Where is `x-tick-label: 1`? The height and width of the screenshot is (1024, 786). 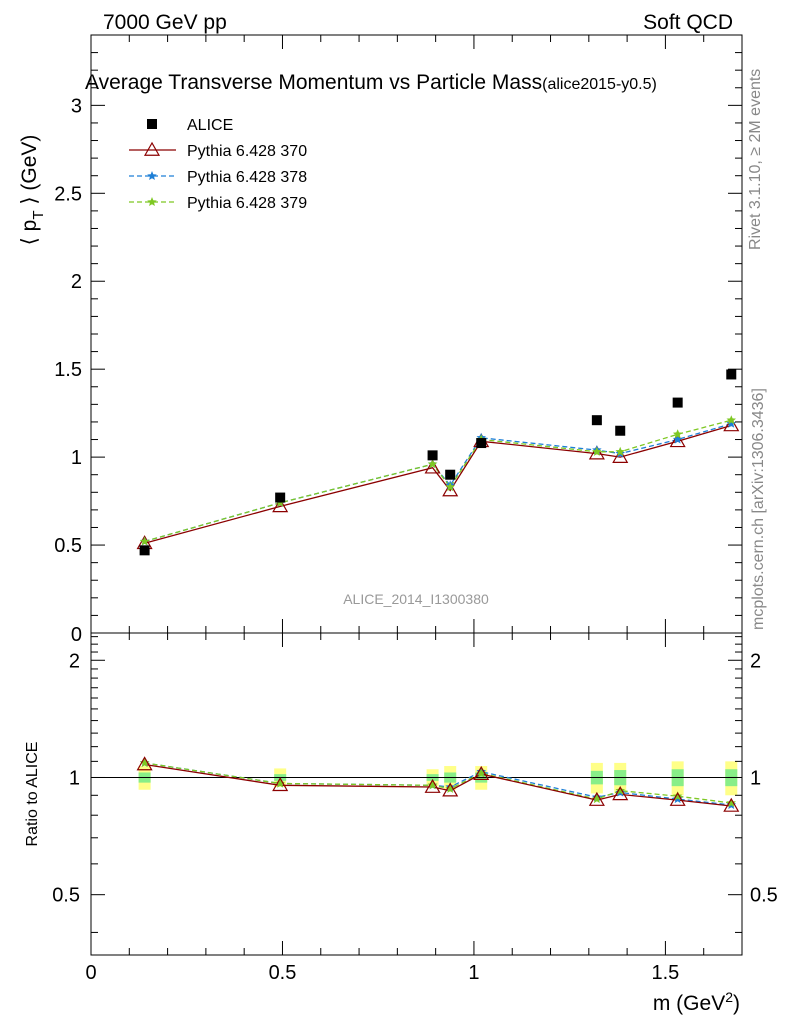 x-tick-label: 1 is located at coordinates (473, 973).